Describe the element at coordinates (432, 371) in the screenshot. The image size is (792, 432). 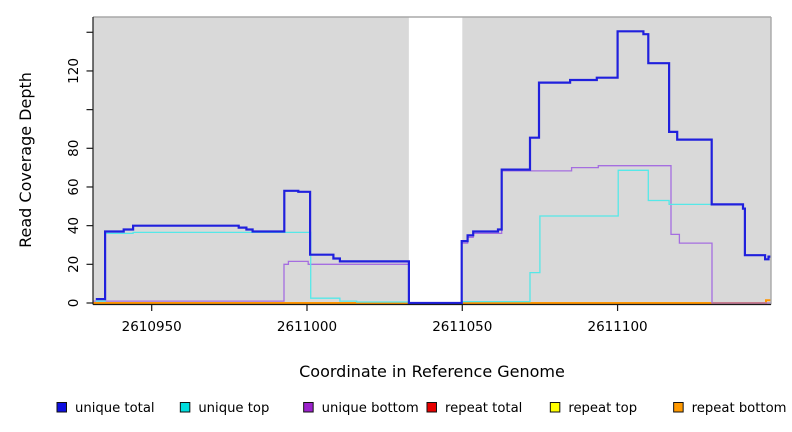
I see `x-axis-title: Coordinate in Reference Genome` at that location.